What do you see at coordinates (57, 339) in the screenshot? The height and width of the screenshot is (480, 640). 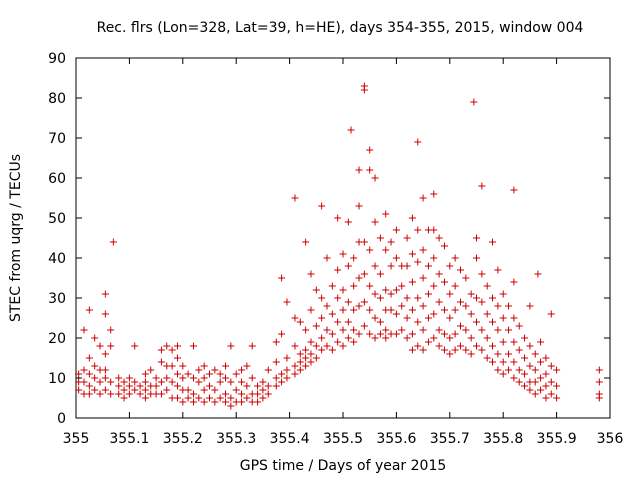 I see `y-tick-label: 20` at bounding box center [57, 339].